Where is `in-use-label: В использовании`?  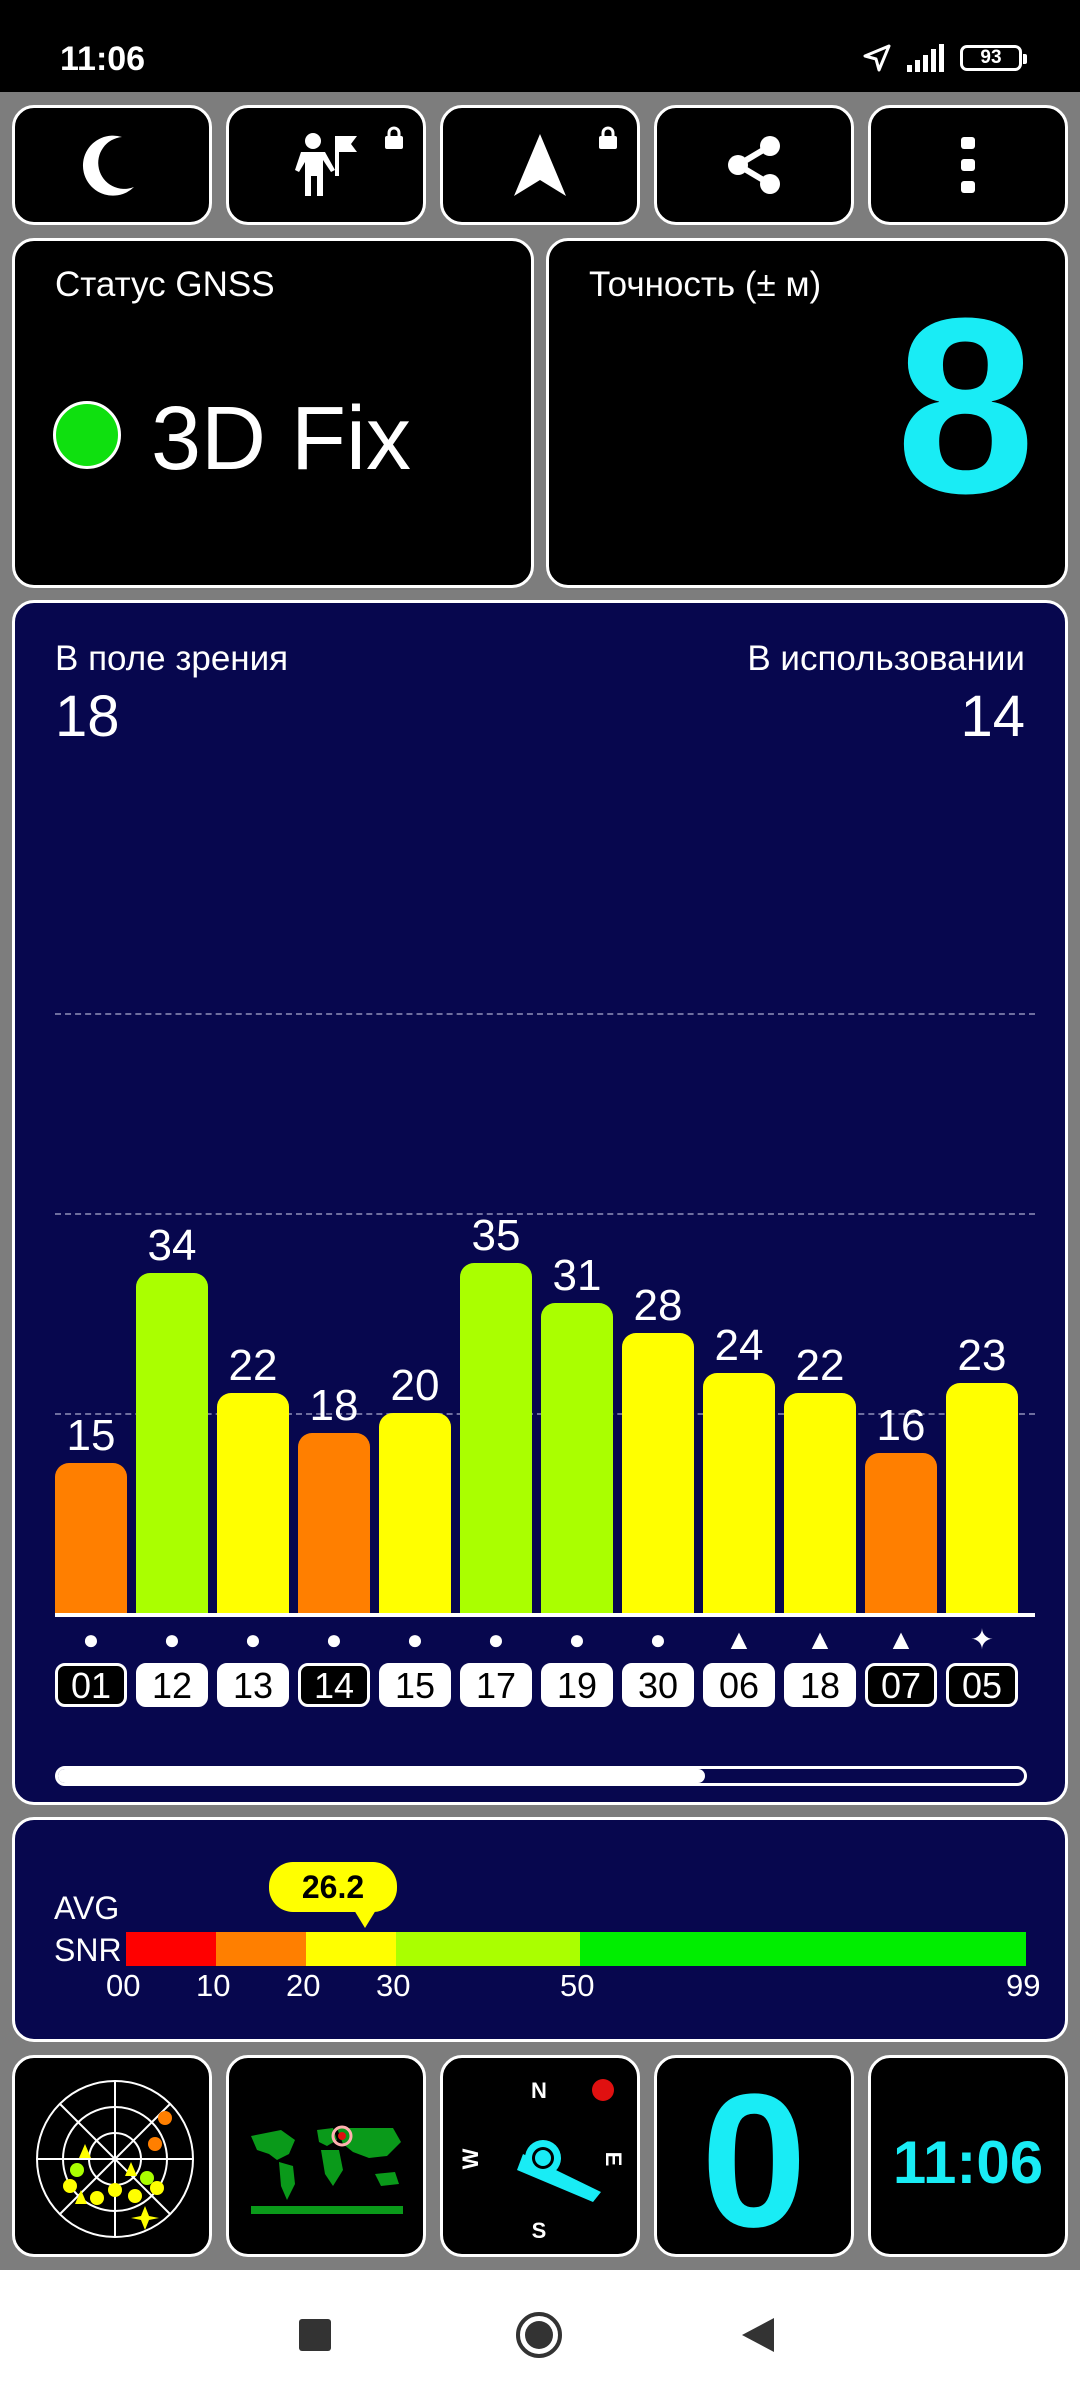
in-use-label: В использовании is located at coordinates (886, 658).